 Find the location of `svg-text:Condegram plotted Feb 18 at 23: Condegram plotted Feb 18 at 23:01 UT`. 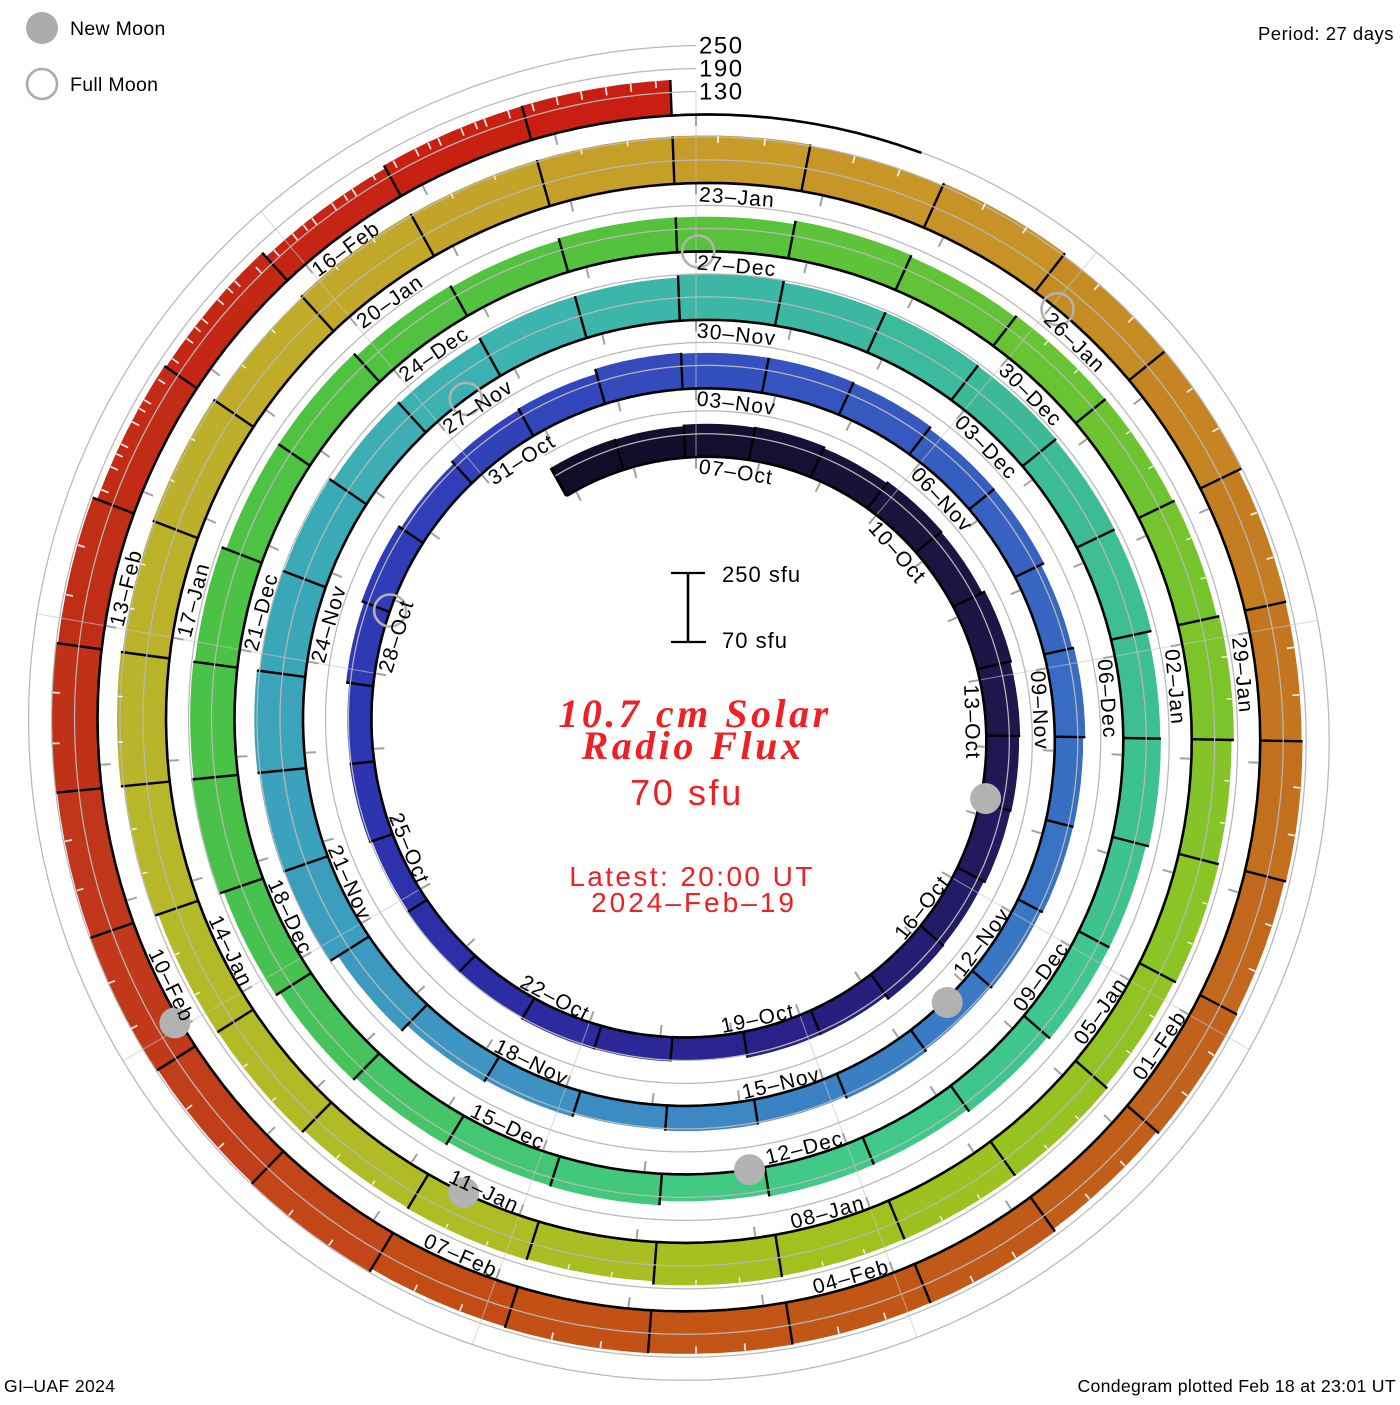

svg-text:Condegram plotted Feb 18 at 23: Condegram plotted Feb 18 at 23:01 UT is located at coordinates (1236, 1386).